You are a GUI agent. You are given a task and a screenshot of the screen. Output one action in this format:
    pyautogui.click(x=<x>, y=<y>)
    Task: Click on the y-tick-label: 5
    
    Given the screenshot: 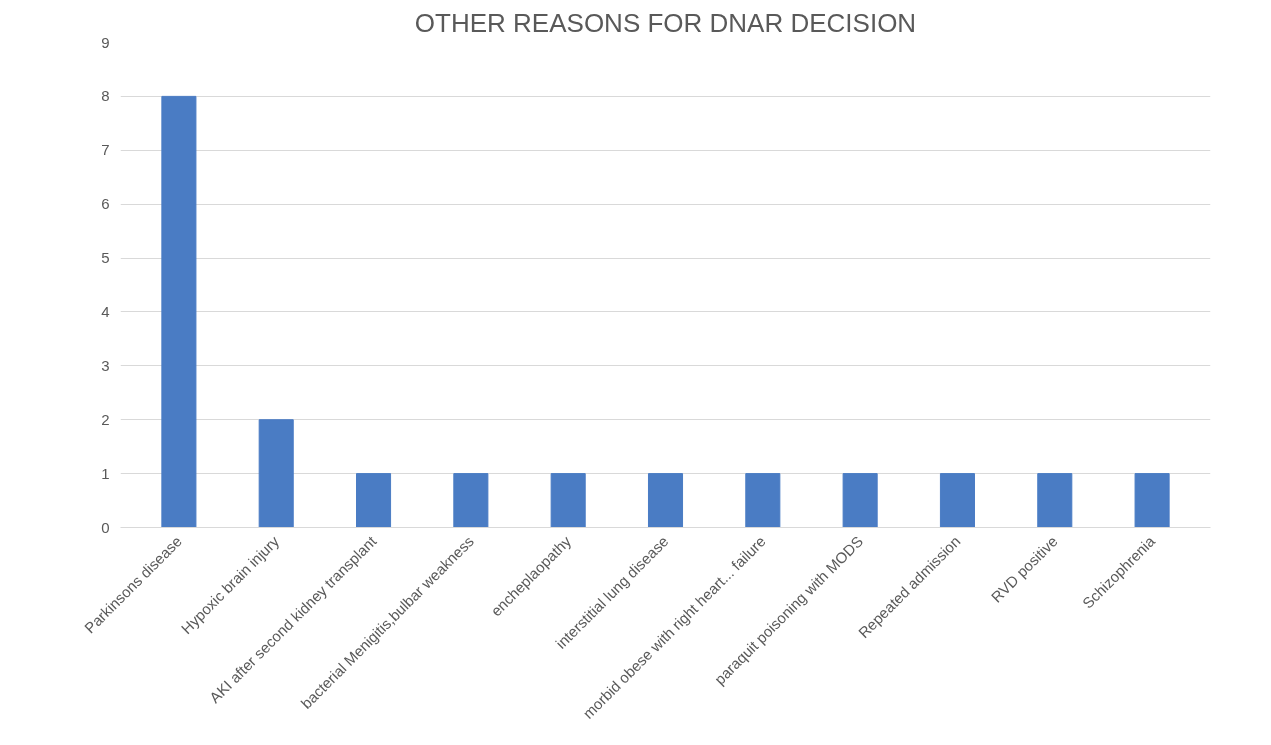 What is the action you would take?
    pyautogui.click(x=105, y=258)
    